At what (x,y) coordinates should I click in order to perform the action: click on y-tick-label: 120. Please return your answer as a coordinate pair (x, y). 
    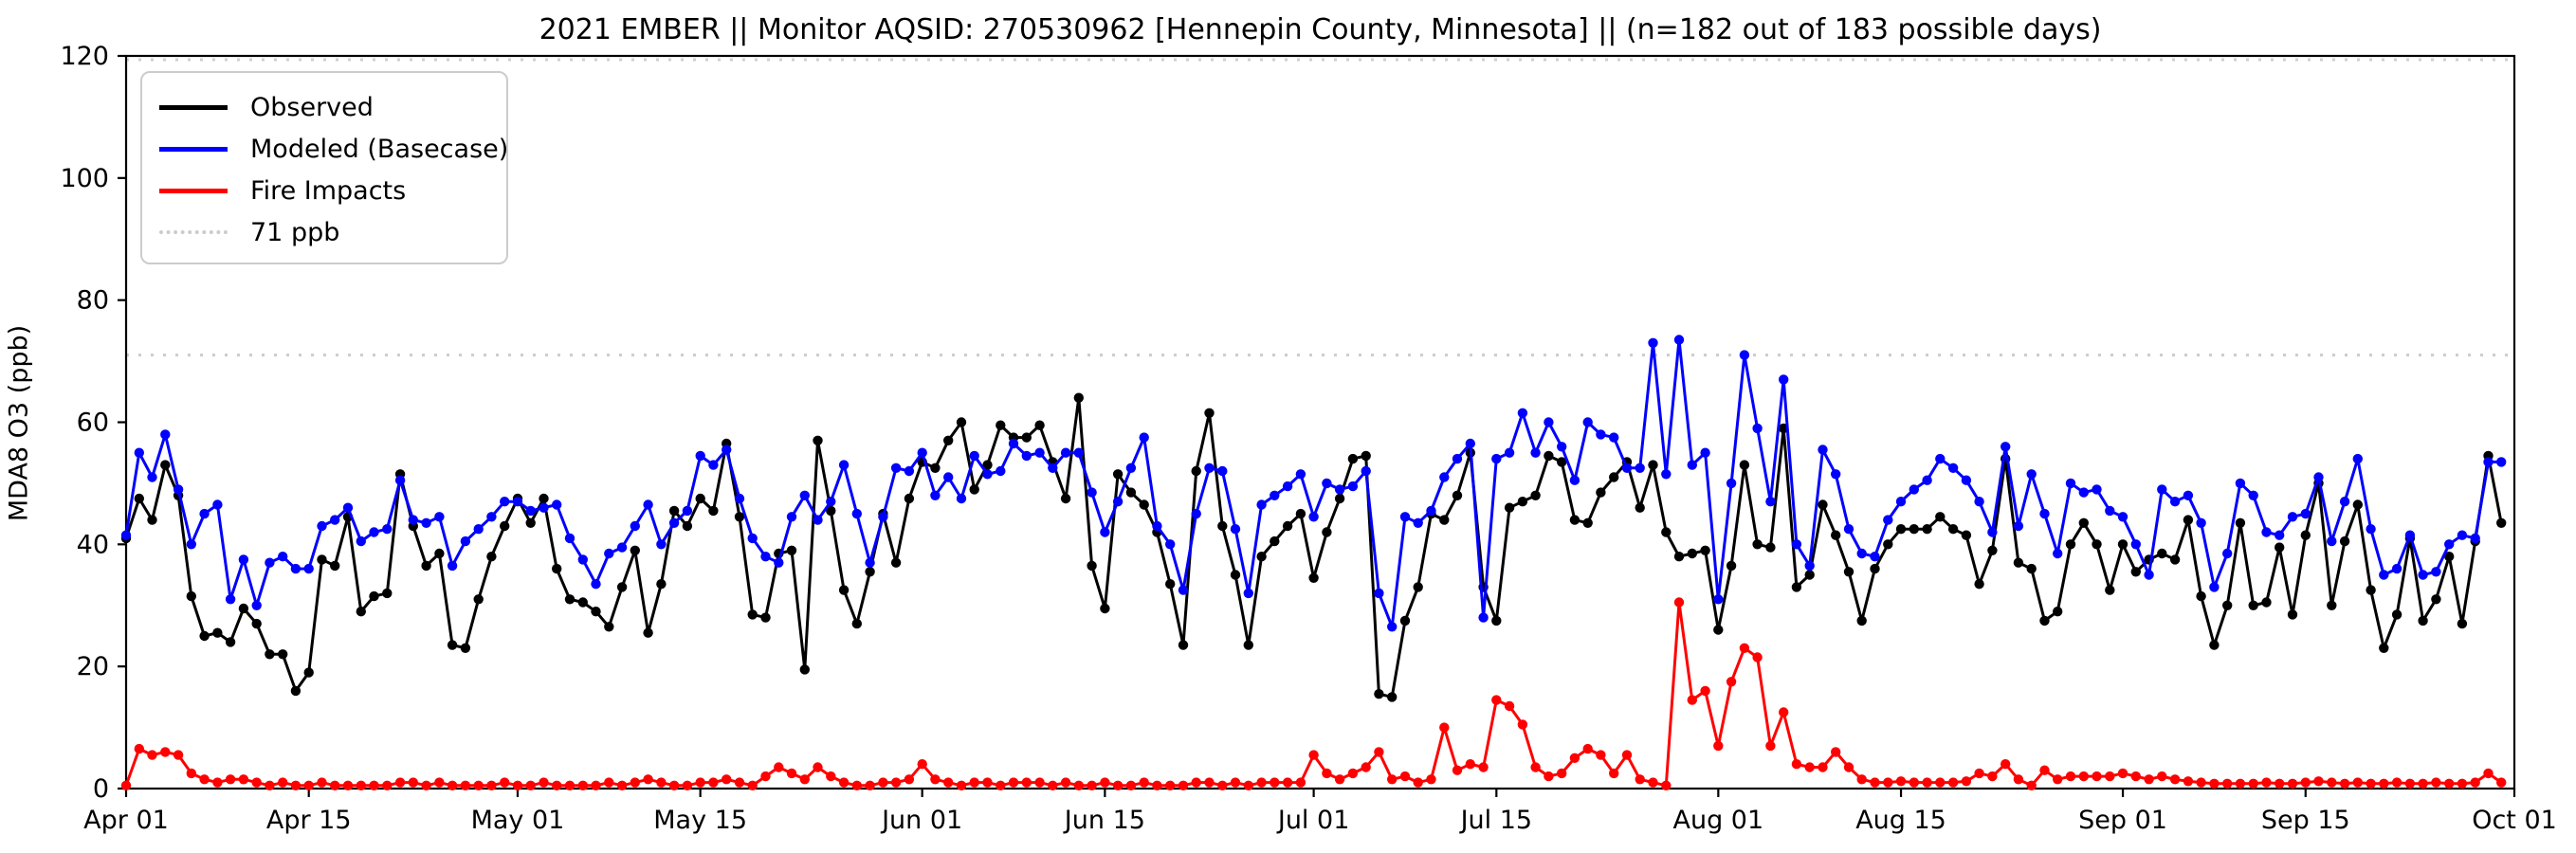
    Looking at the image, I should click on (84, 56).